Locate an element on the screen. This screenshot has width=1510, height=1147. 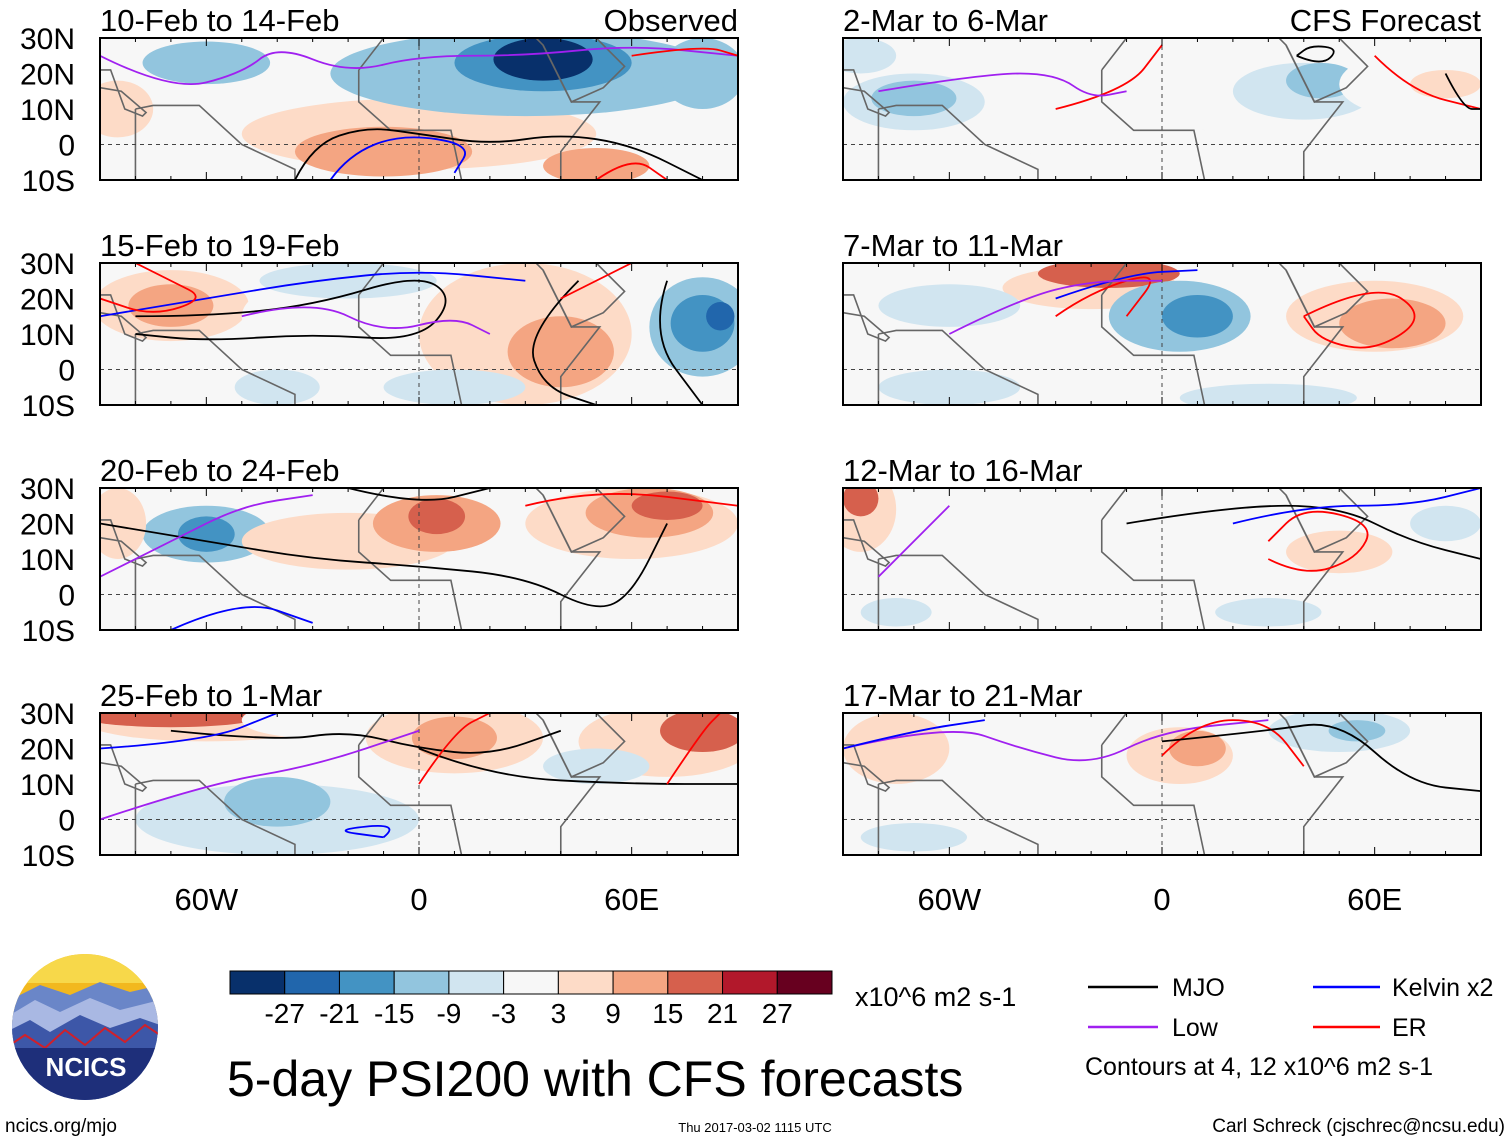
panel-title: 2-Mar to 6-Mar is located at coordinates (945, 20).